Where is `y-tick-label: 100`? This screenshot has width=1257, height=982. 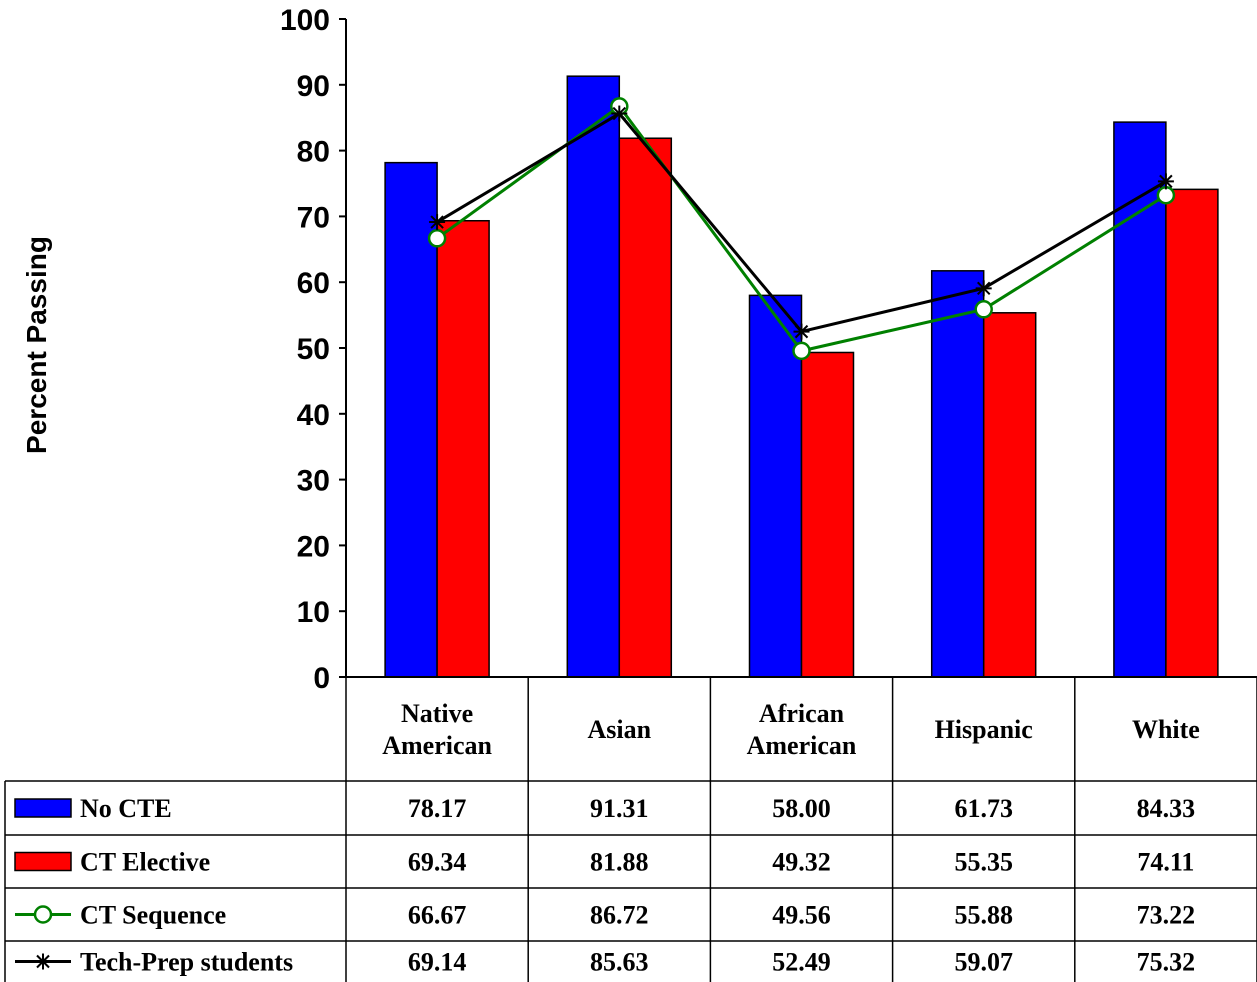
y-tick-label: 100 is located at coordinates (305, 20).